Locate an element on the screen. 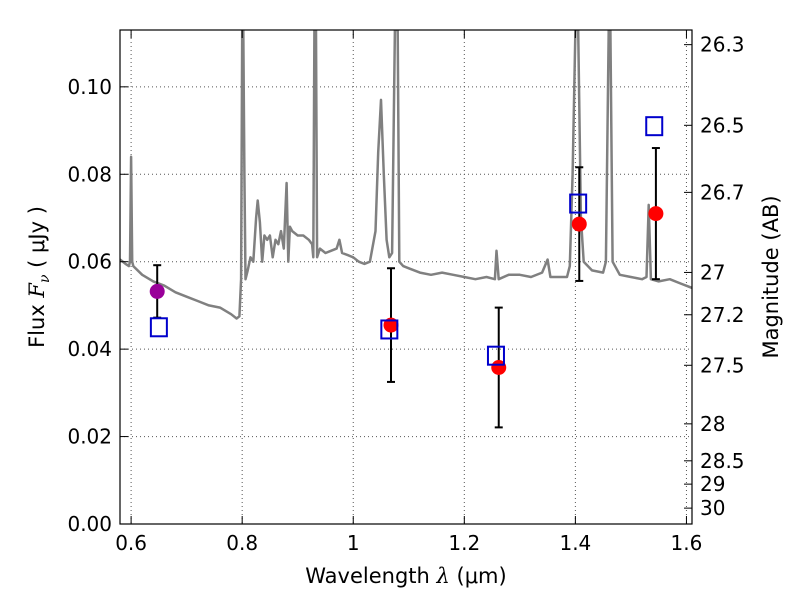  x-tick-label: 1.4 is located at coordinates (575, 543).